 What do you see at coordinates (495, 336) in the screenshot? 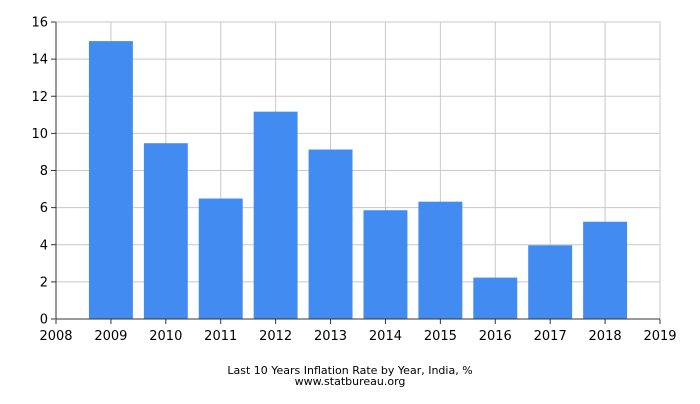
I see `x-tick-label: 2016` at bounding box center [495, 336].